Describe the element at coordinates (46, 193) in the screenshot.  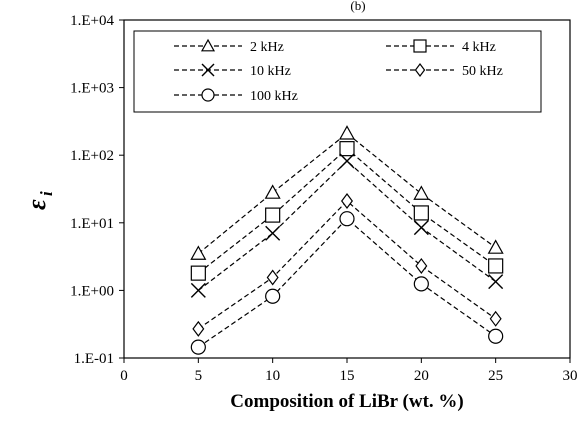
I see `y-axis-title-subscript: i` at that location.